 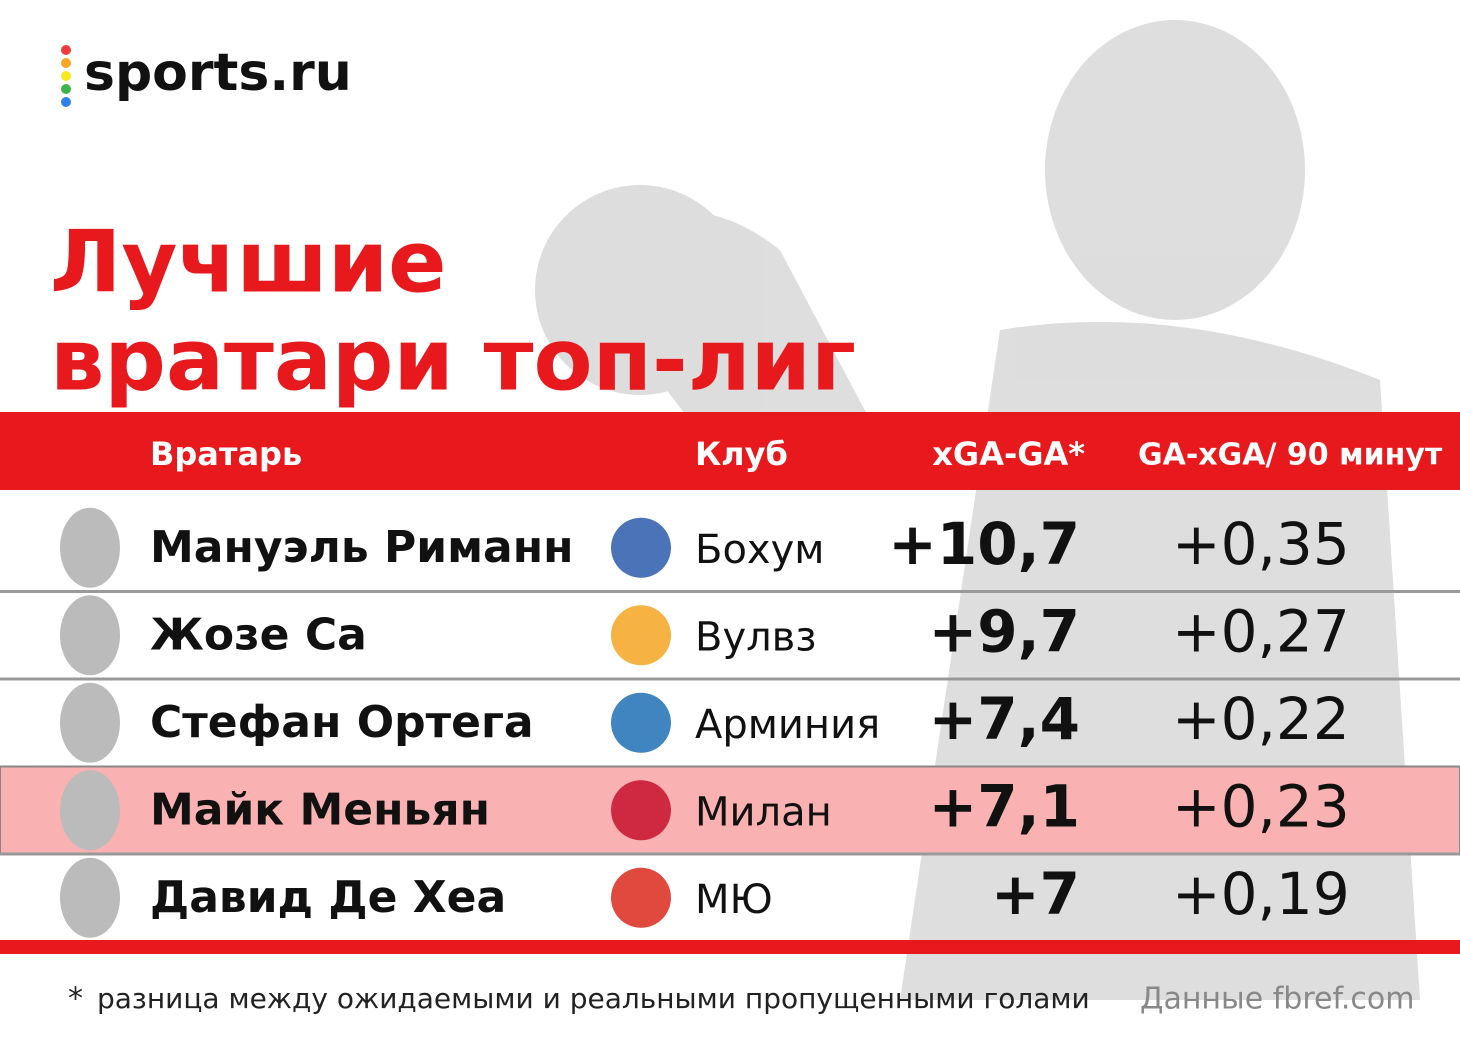 I want to click on column-header: xGA-GA*, so click(x=1008, y=454).